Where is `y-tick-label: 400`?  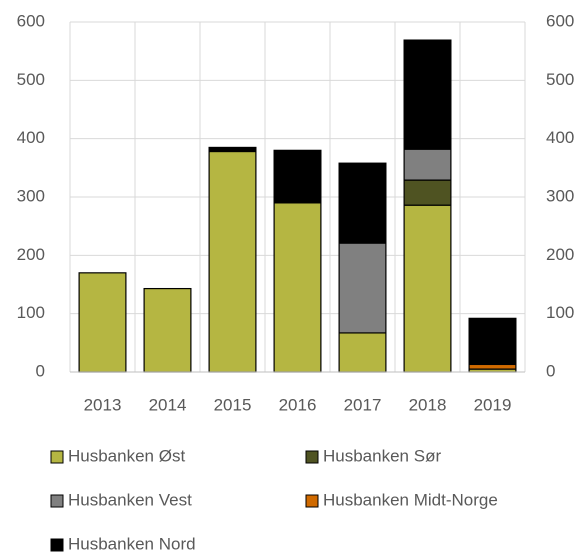
y-tick-label: 400 is located at coordinates (31, 137).